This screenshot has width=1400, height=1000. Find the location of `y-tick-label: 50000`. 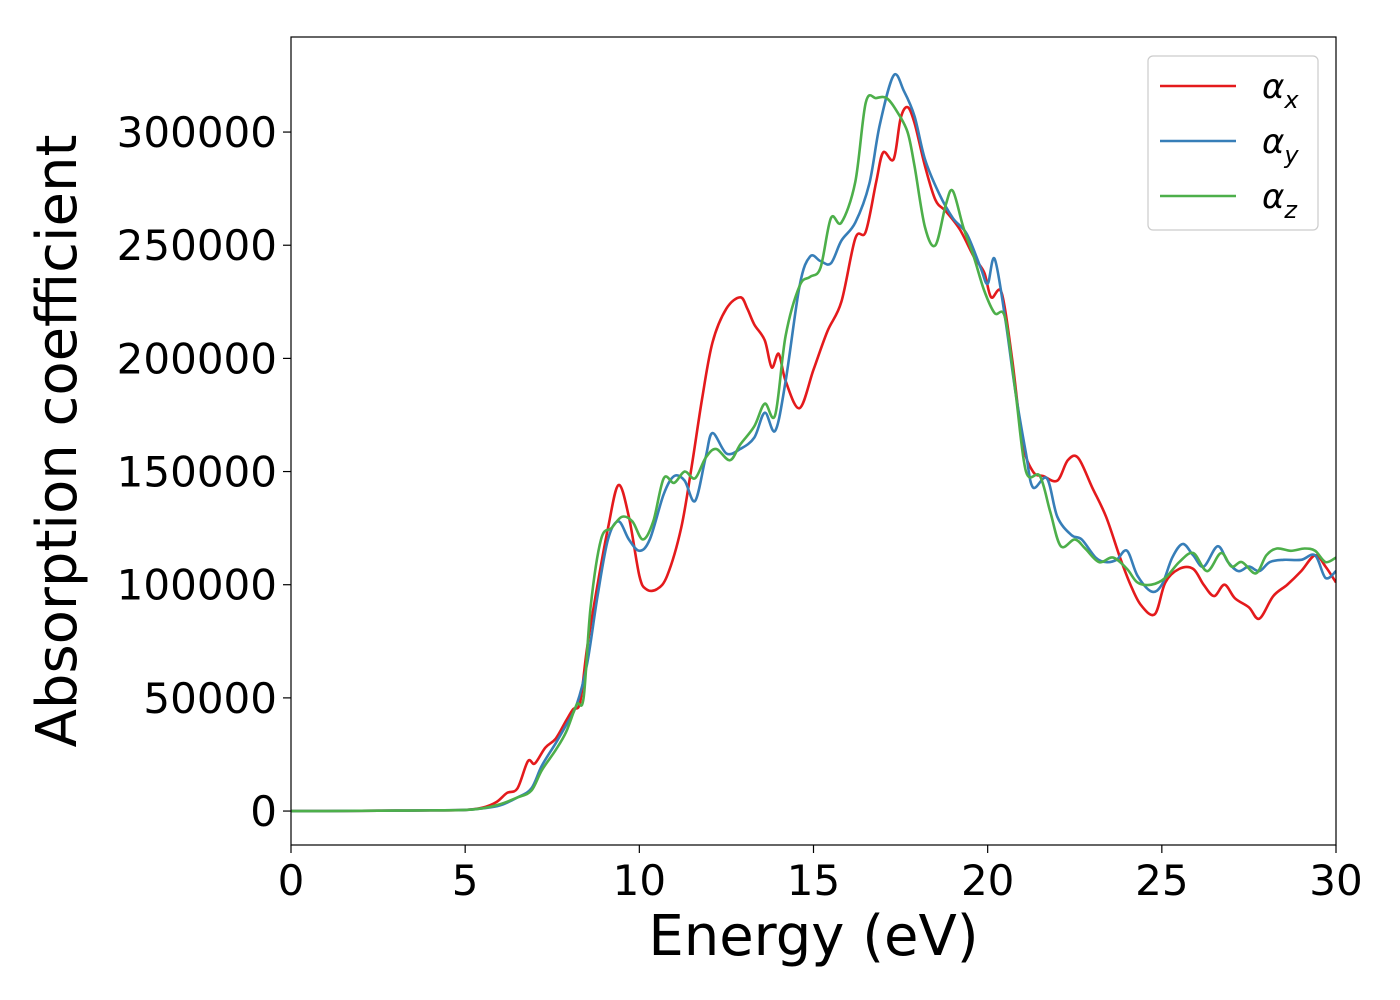

y-tick-label: 50000 is located at coordinates (210, 698).